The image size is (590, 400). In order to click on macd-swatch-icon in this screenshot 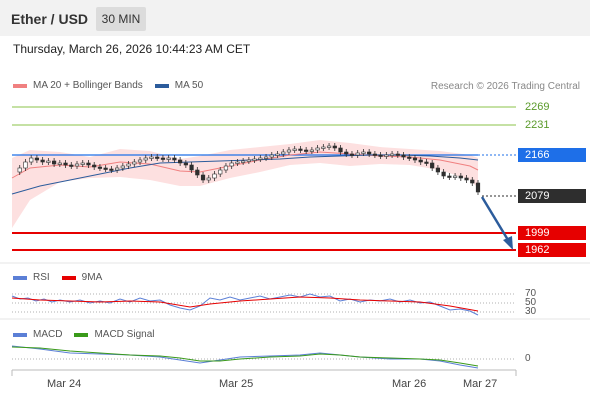, I will do `click(20, 334)`.